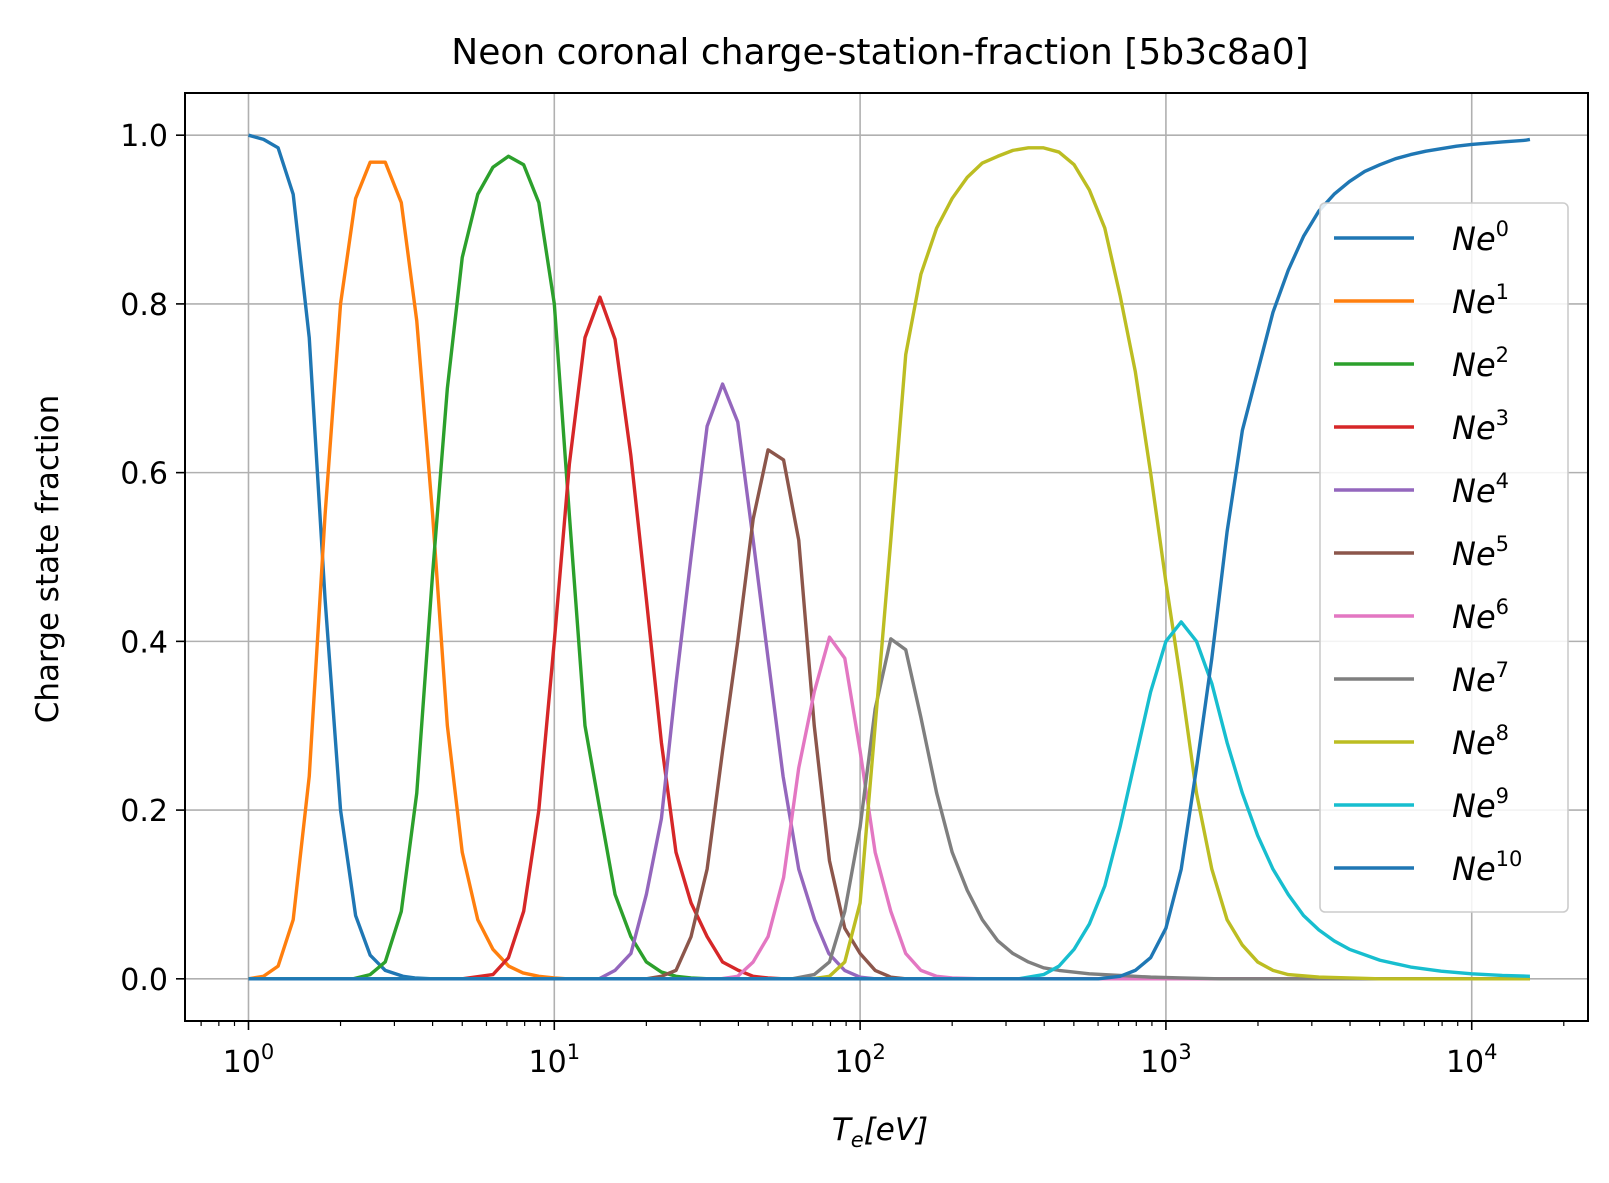 This screenshot has height=1183, width=1609. I want to click on legend-label-ne7: Ne7, so click(1480, 678).